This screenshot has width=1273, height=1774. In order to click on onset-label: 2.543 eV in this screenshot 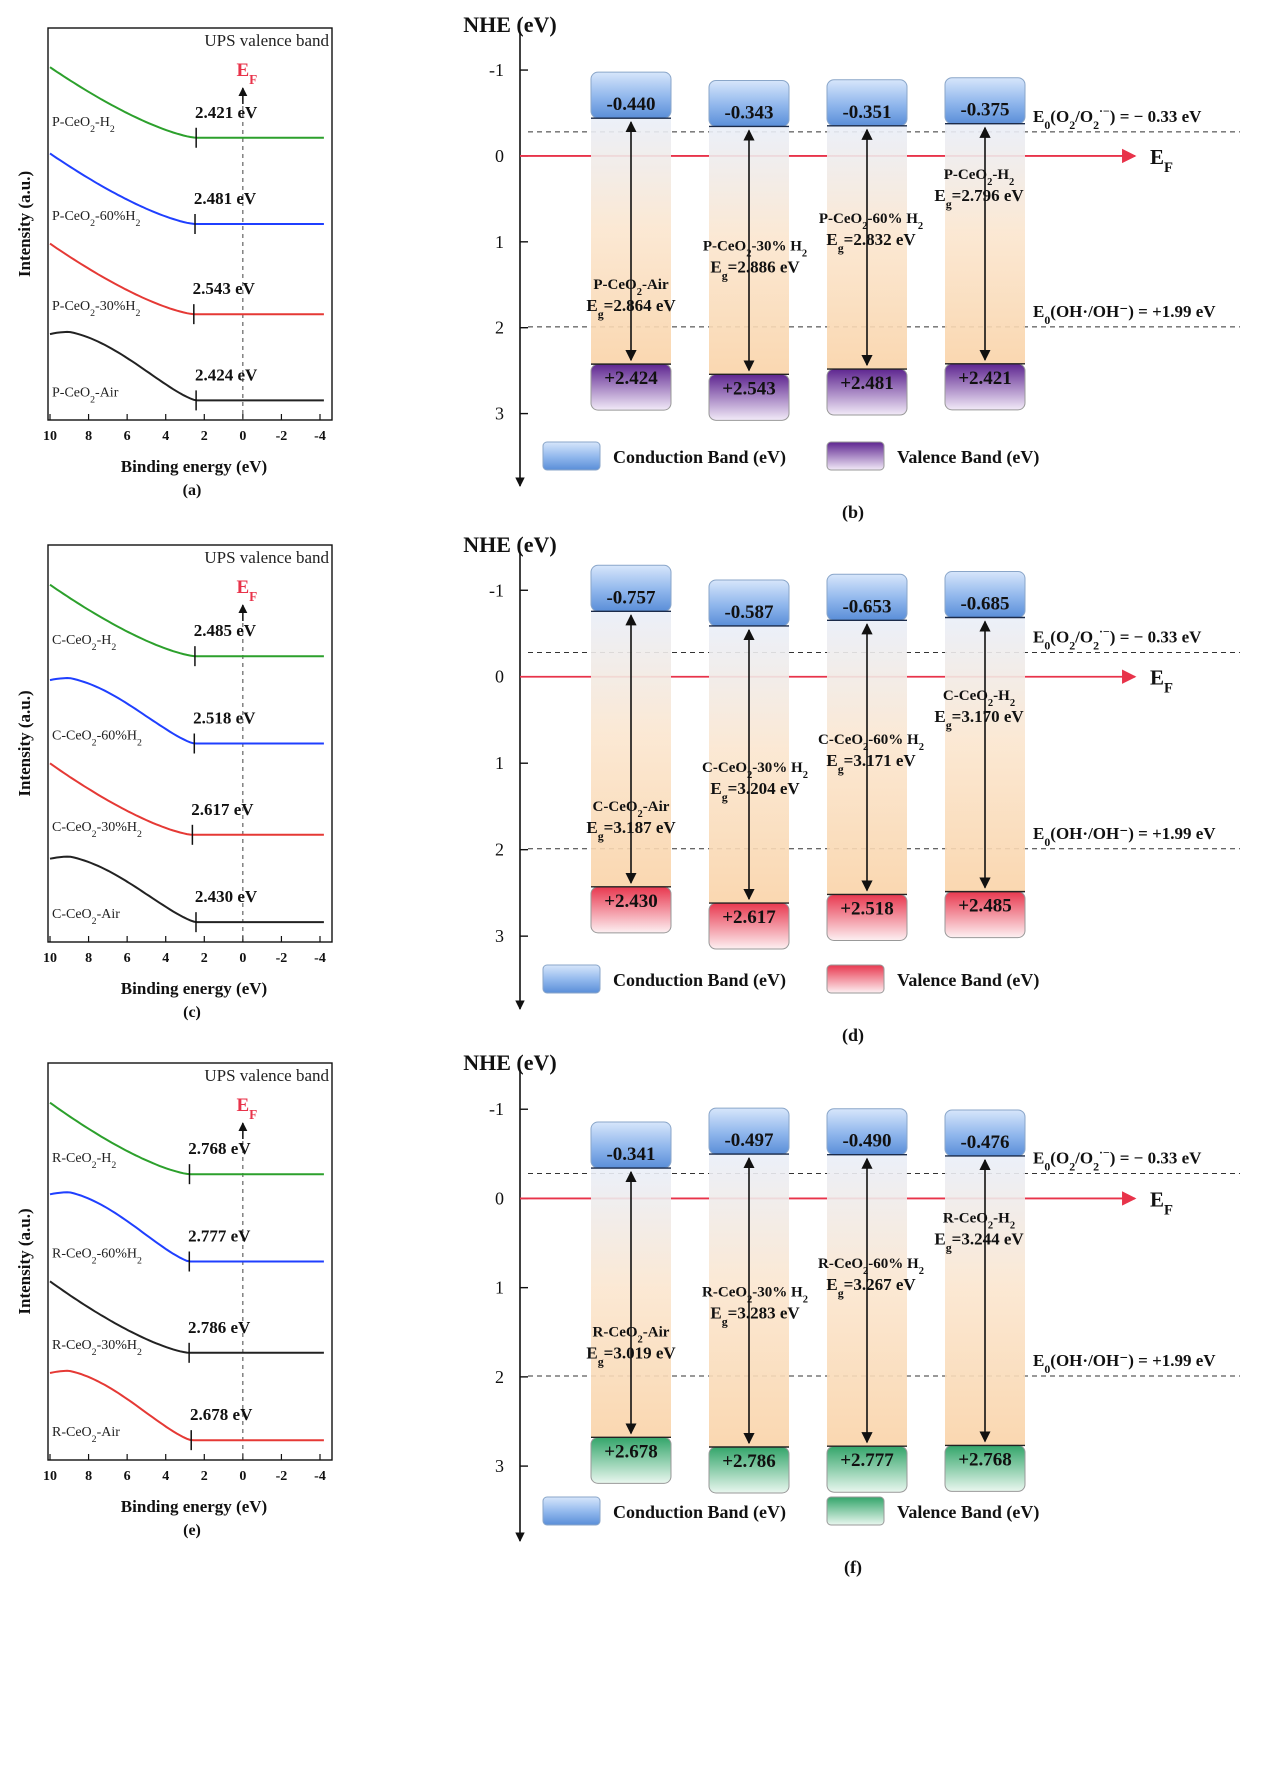, I will do `click(224, 288)`.